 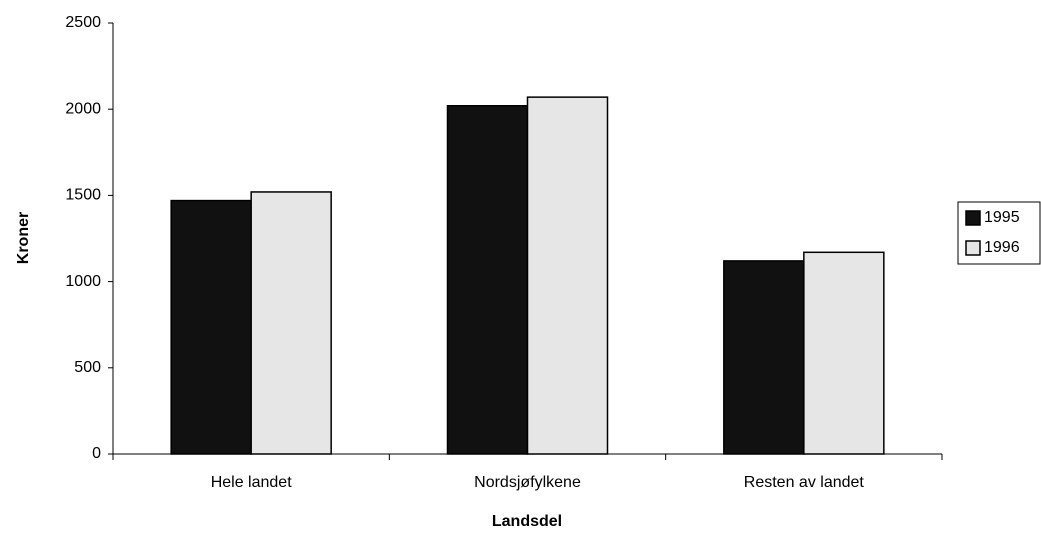 What do you see at coordinates (83, 22) in the screenshot?
I see `y-tick-label: 2500` at bounding box center [83, 22].